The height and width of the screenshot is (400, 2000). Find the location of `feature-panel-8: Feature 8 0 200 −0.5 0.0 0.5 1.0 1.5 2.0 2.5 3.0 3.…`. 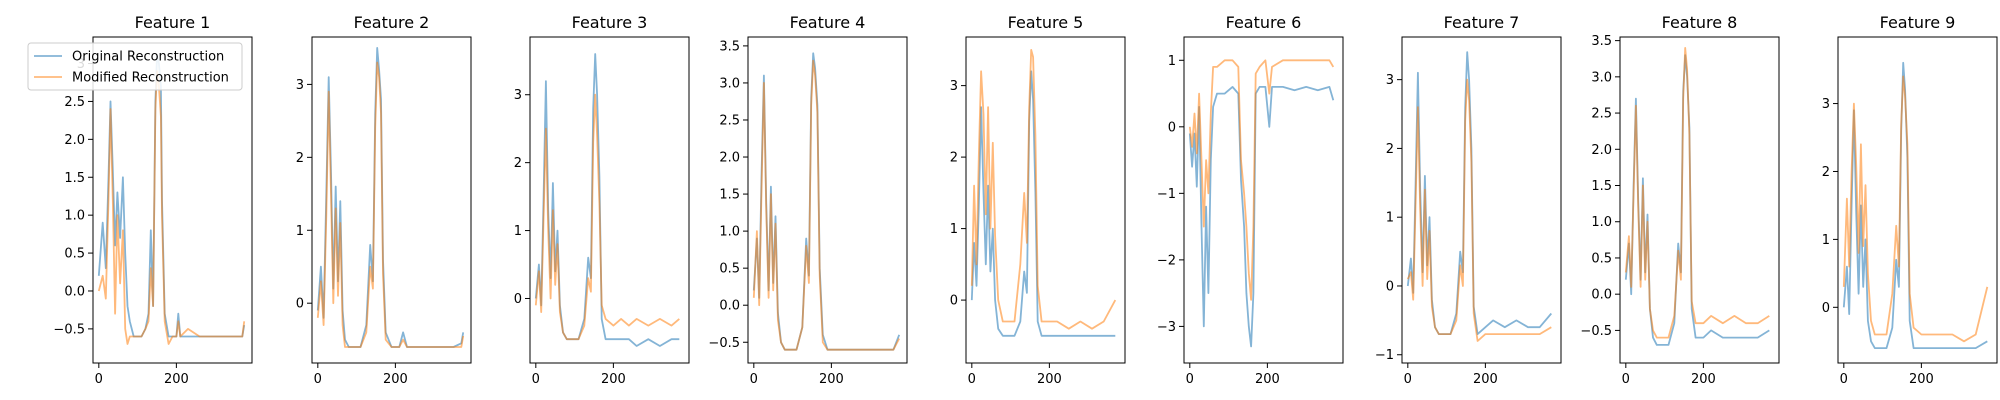

feature-panel-8: Feature 8 0 200 −0.5 0.0 0.5 1.0 1.5 2.0 2.5 3.0 3.… is located at coordinates (1680, 200).